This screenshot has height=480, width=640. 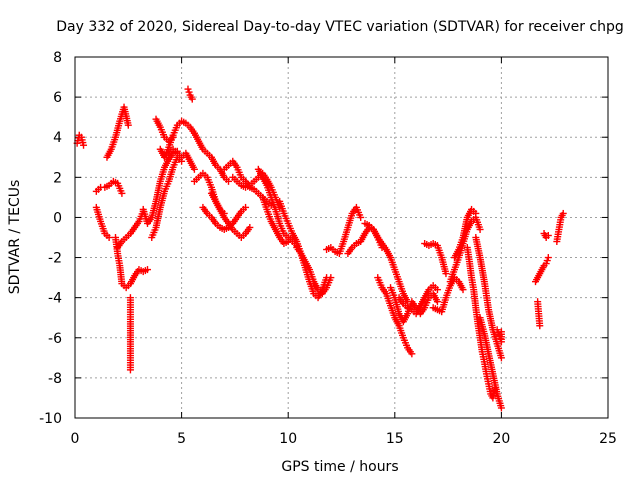 I want to click on x-tick-label: 25, so click(x=608, y=439).